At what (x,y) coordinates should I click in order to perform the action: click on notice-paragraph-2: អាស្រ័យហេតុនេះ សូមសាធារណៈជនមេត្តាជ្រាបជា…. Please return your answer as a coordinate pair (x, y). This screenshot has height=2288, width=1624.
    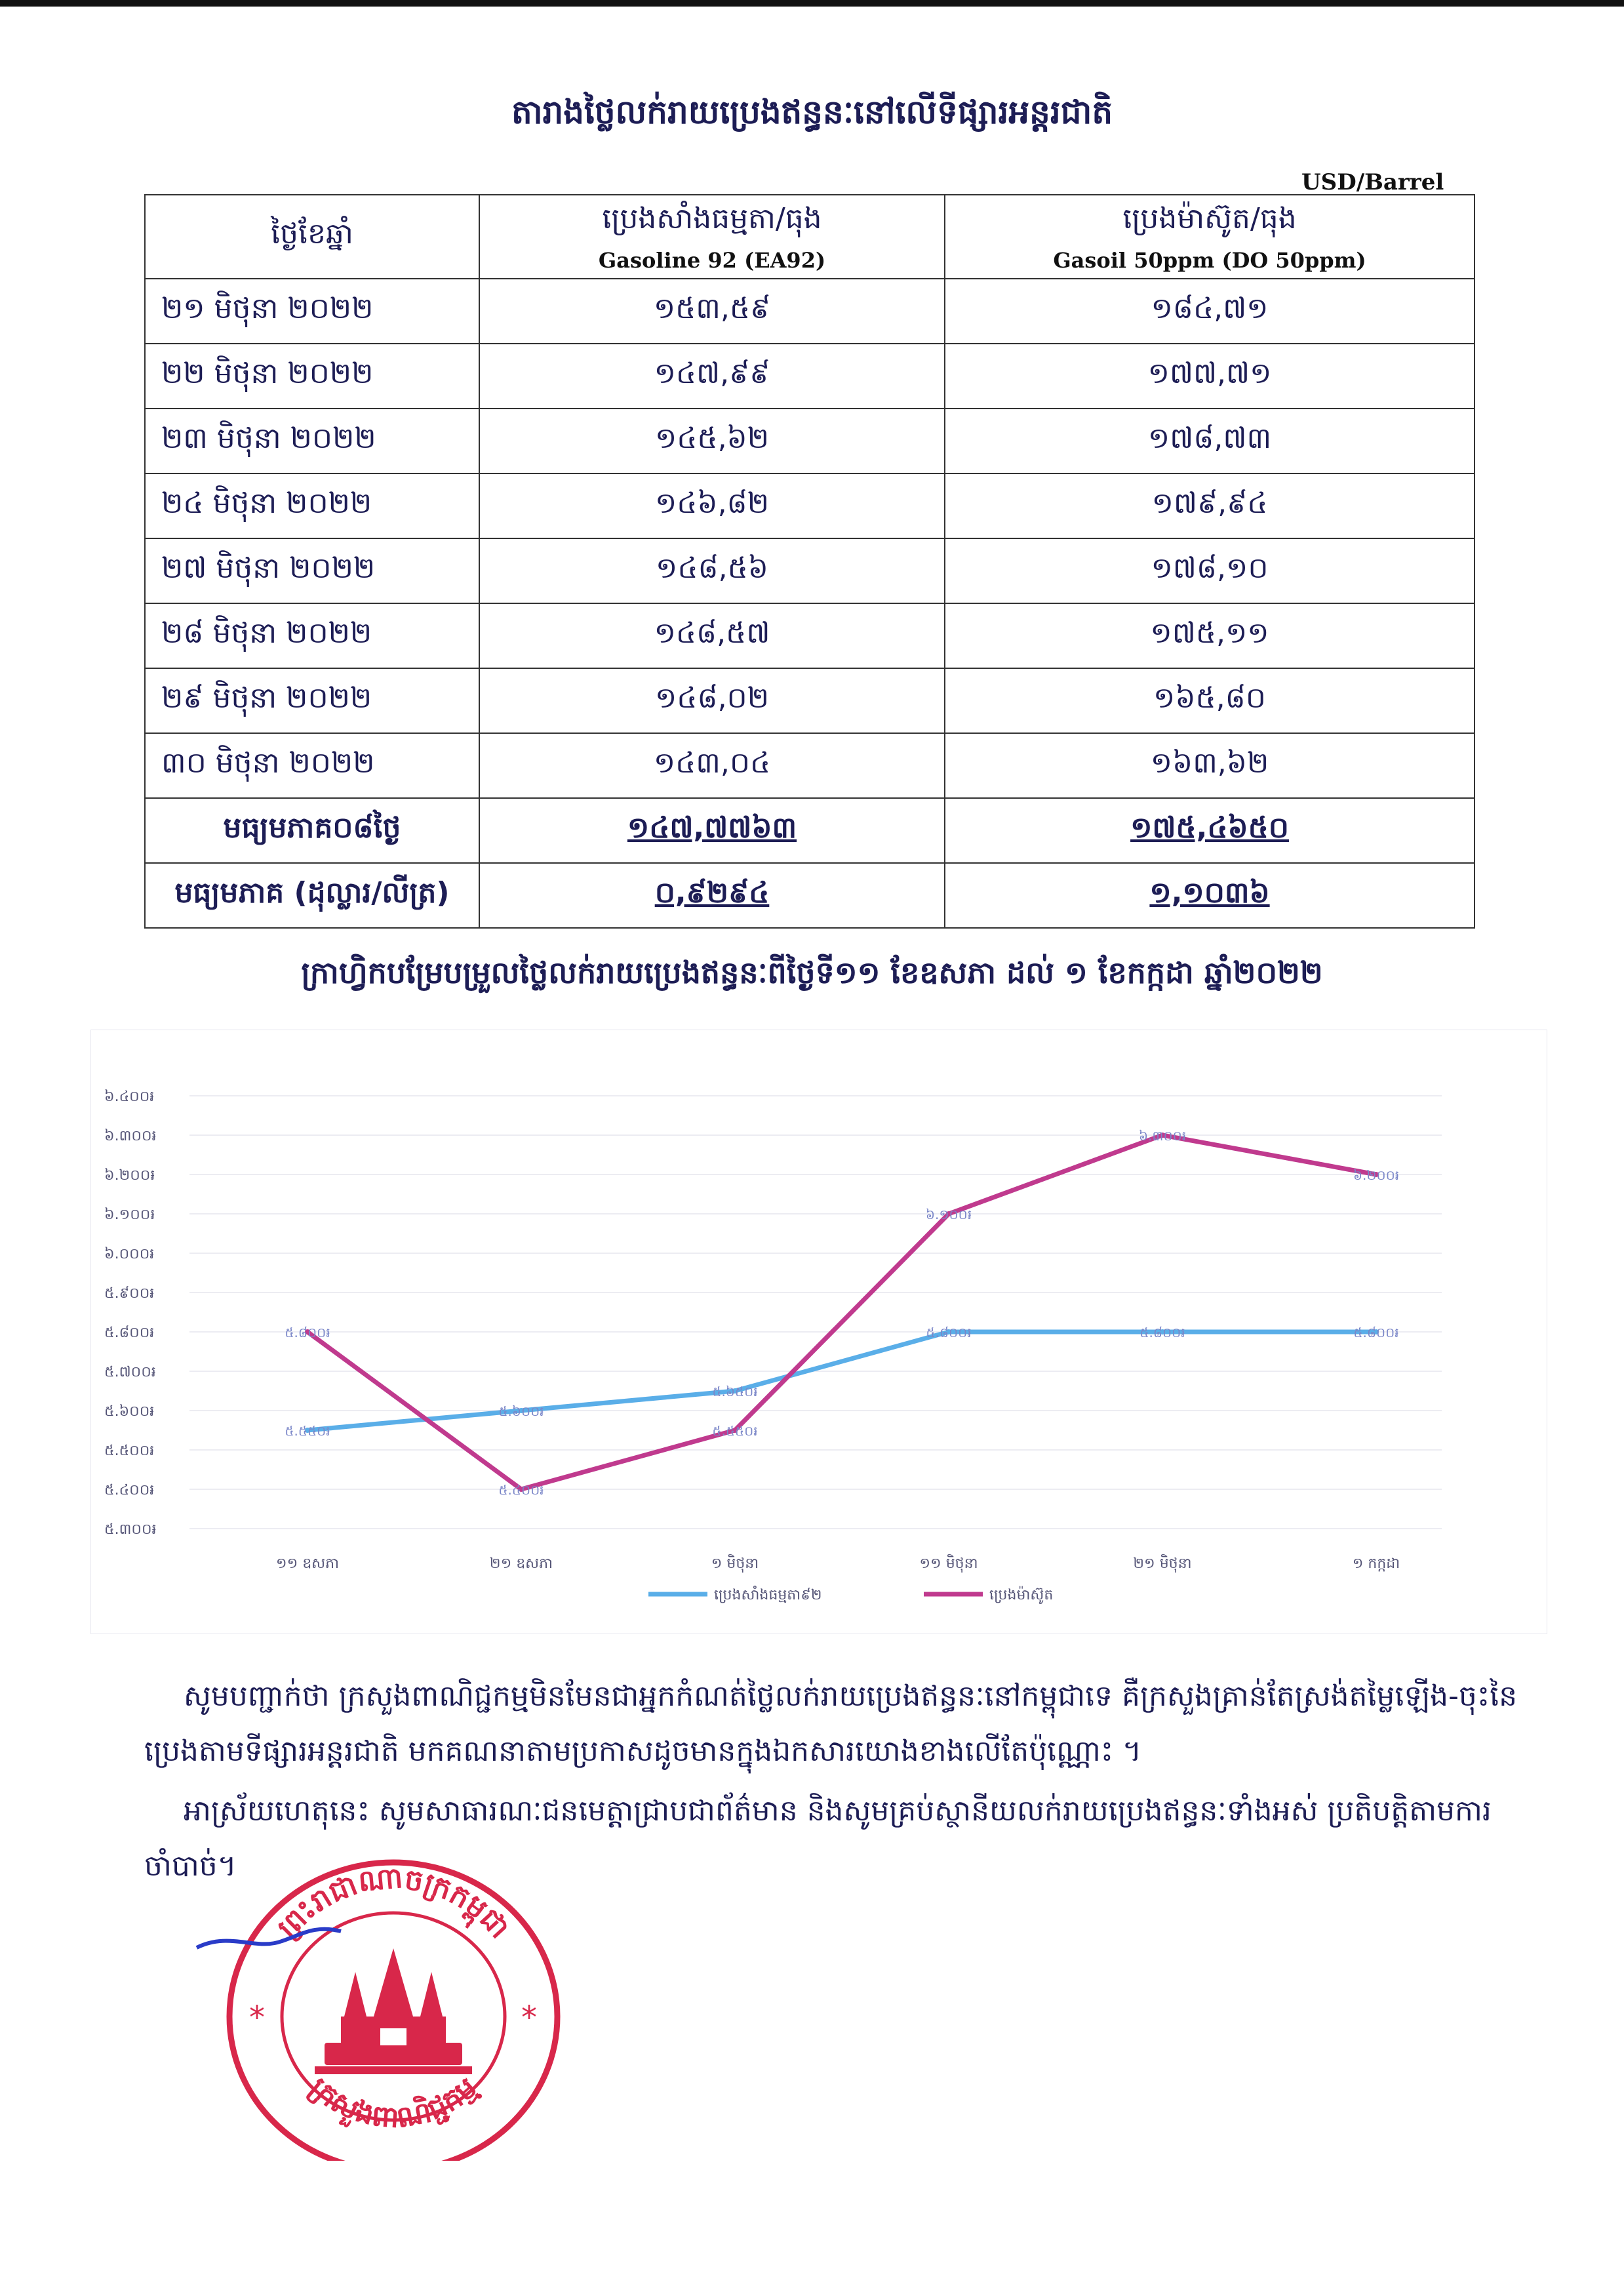
    Looking at the image, I should click on (818, 1838).